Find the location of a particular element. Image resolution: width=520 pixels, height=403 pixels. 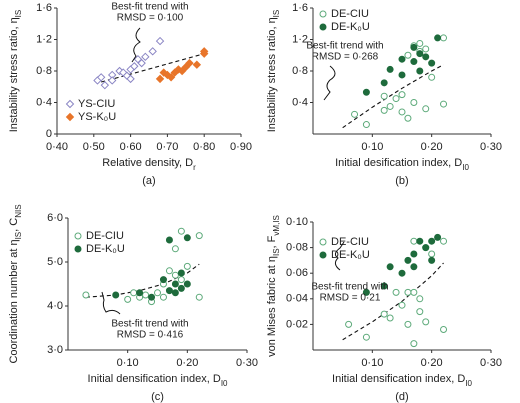

label-part: von Mises fabric at η is located at coordinates (272, 306).